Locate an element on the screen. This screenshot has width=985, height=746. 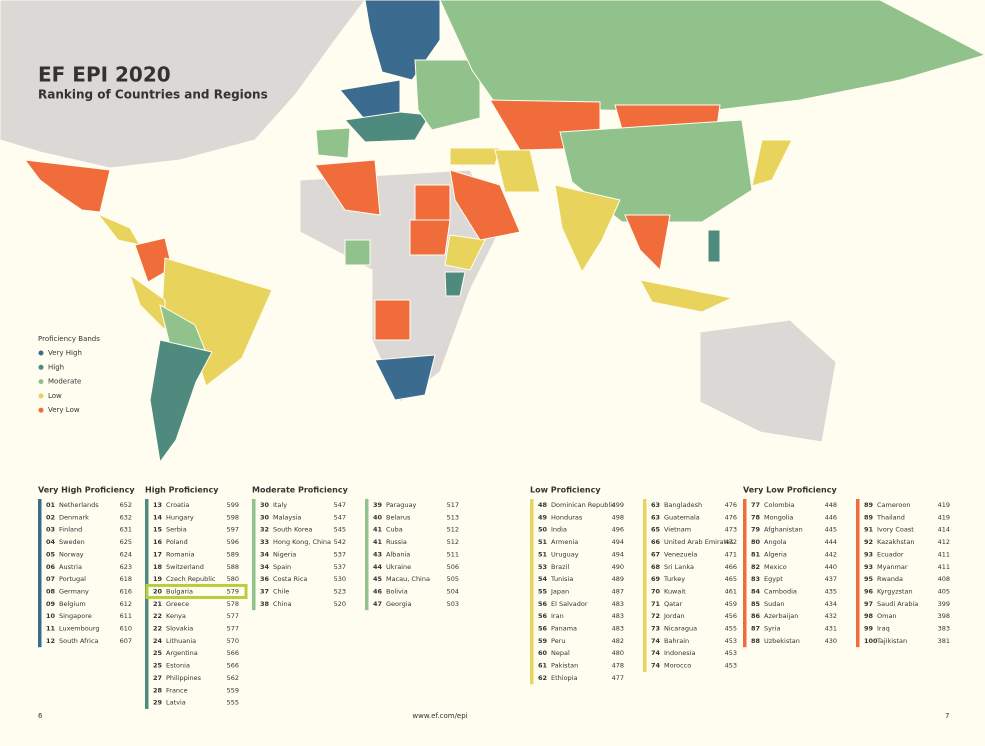
country: Iran is located at coordinates (557, 616).